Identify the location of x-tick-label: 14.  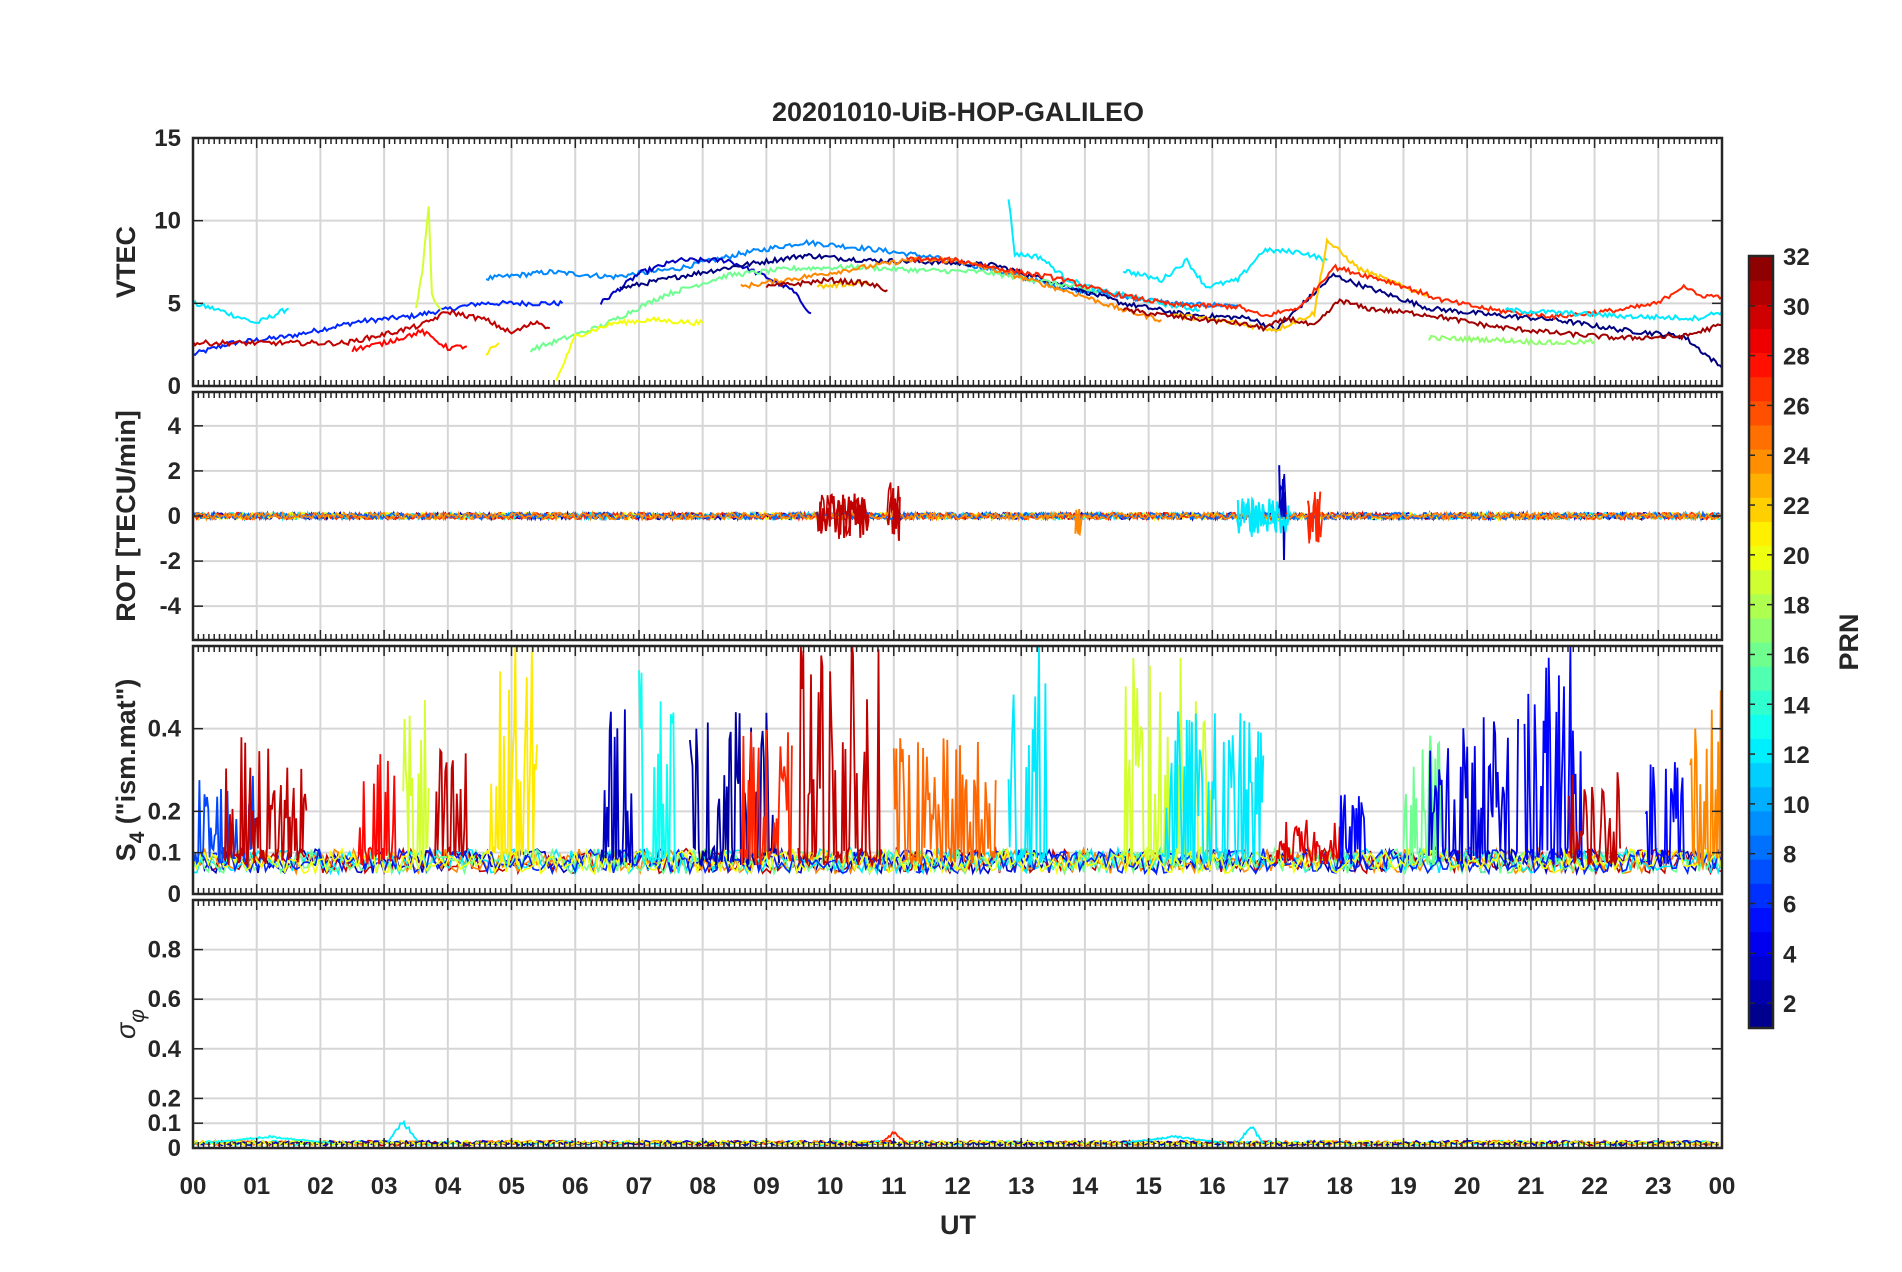
(1085, 1186).